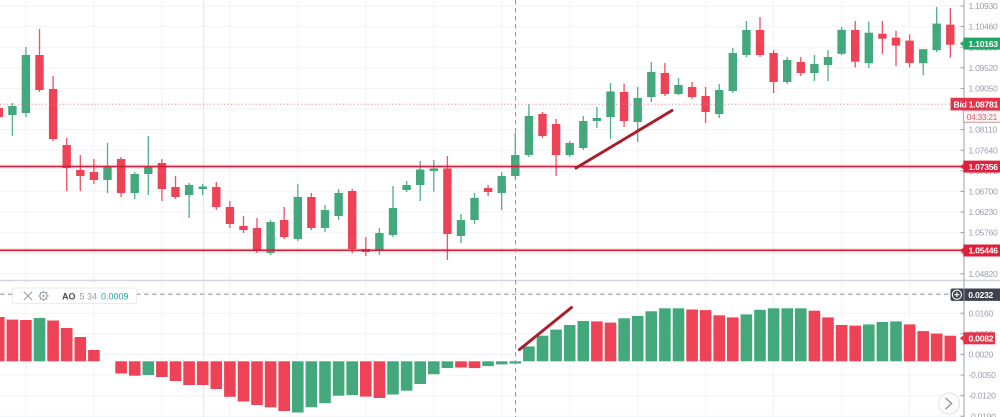  I want to click on svg-text: 0.0009, so click(115, 296).